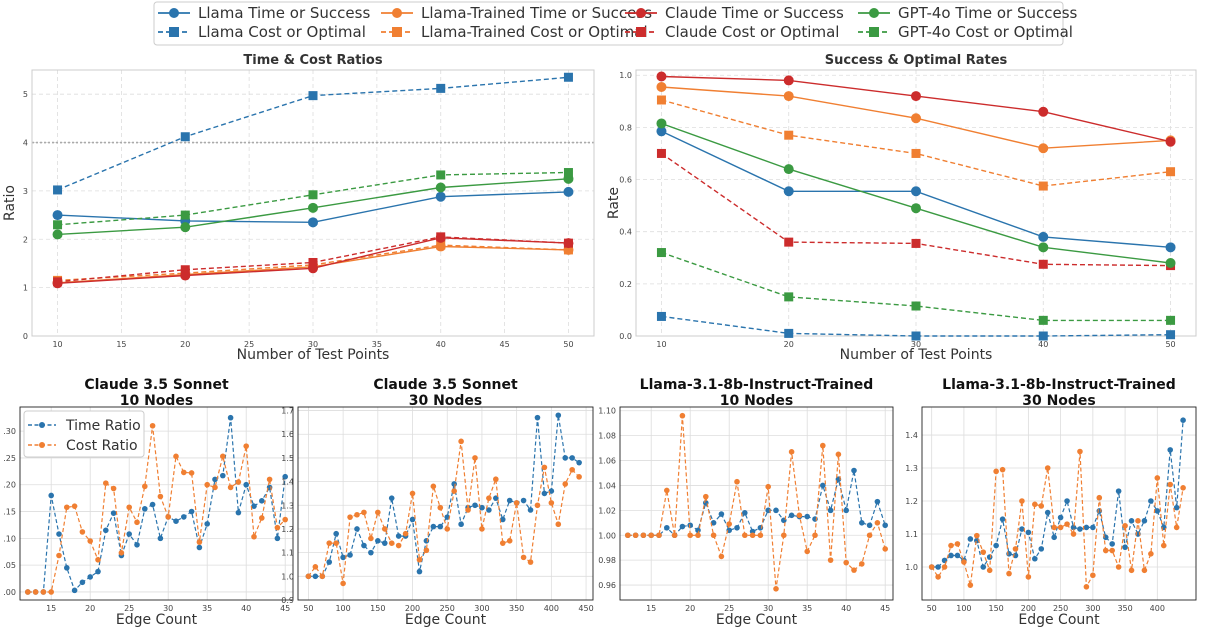  What do you see at coordinates (965, 32) in the screenshot?
I see `legend-item: GPT-4o Cost or Optimal` at bounding box center [965, 32].